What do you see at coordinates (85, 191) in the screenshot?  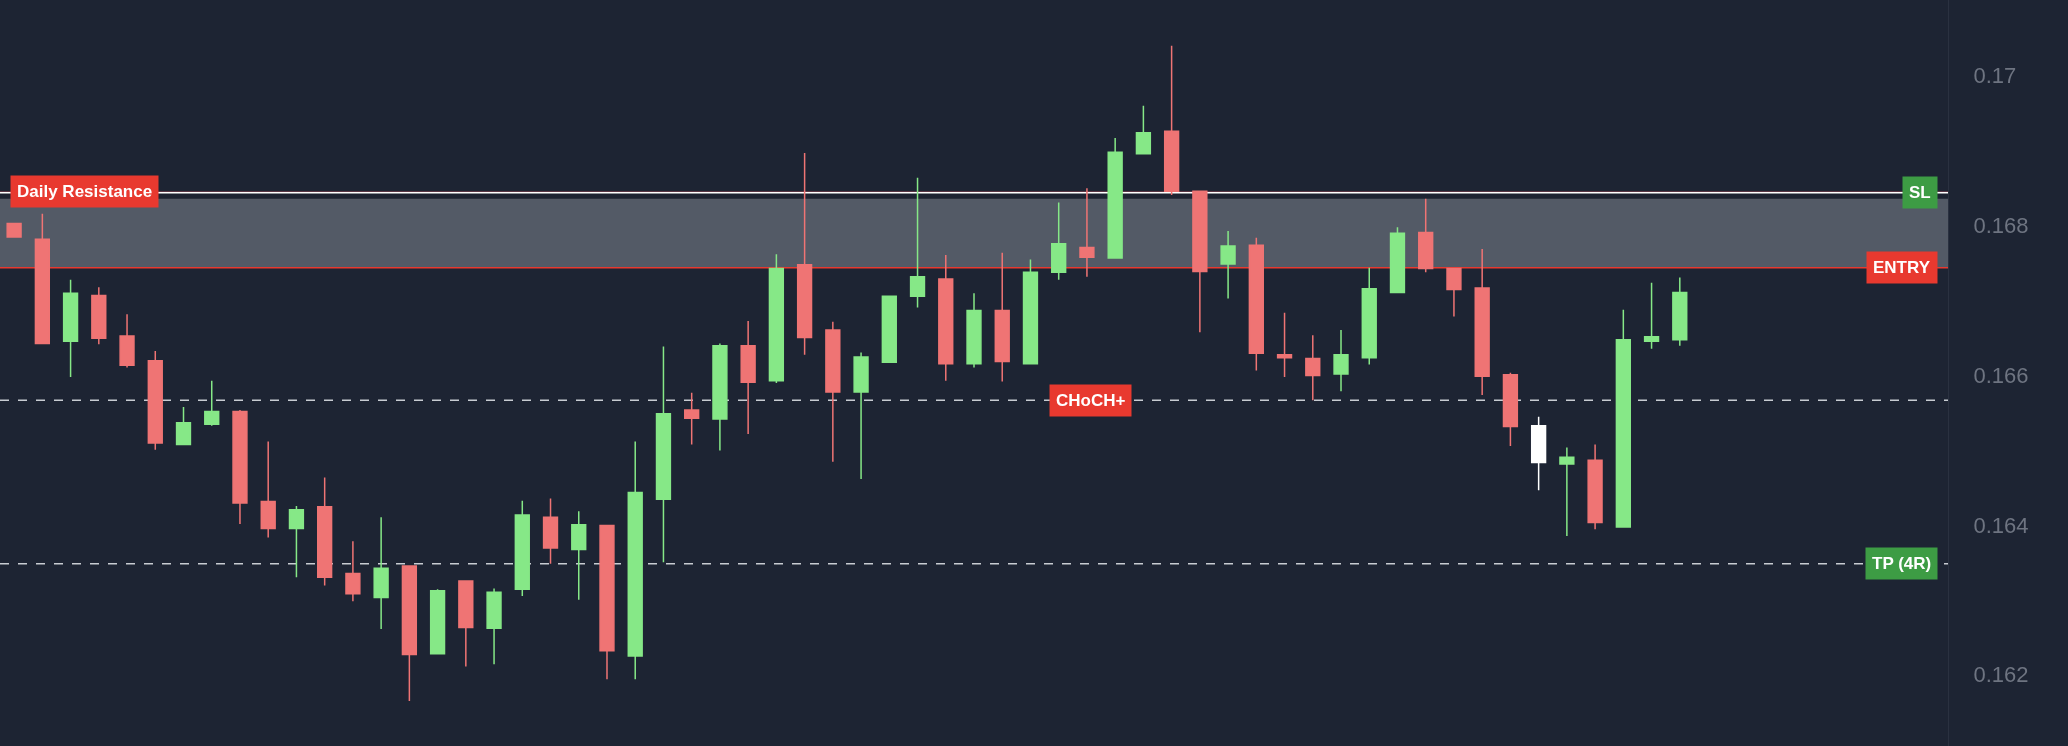 I see `ref-line-label: Daily Resistance` at bounding box center [85, 191].